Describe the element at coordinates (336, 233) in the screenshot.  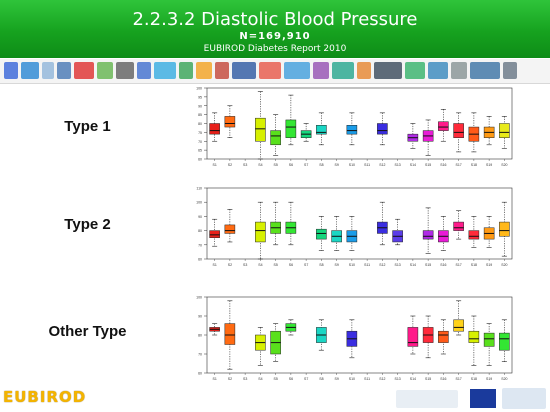
I see `box-s9` at that location.